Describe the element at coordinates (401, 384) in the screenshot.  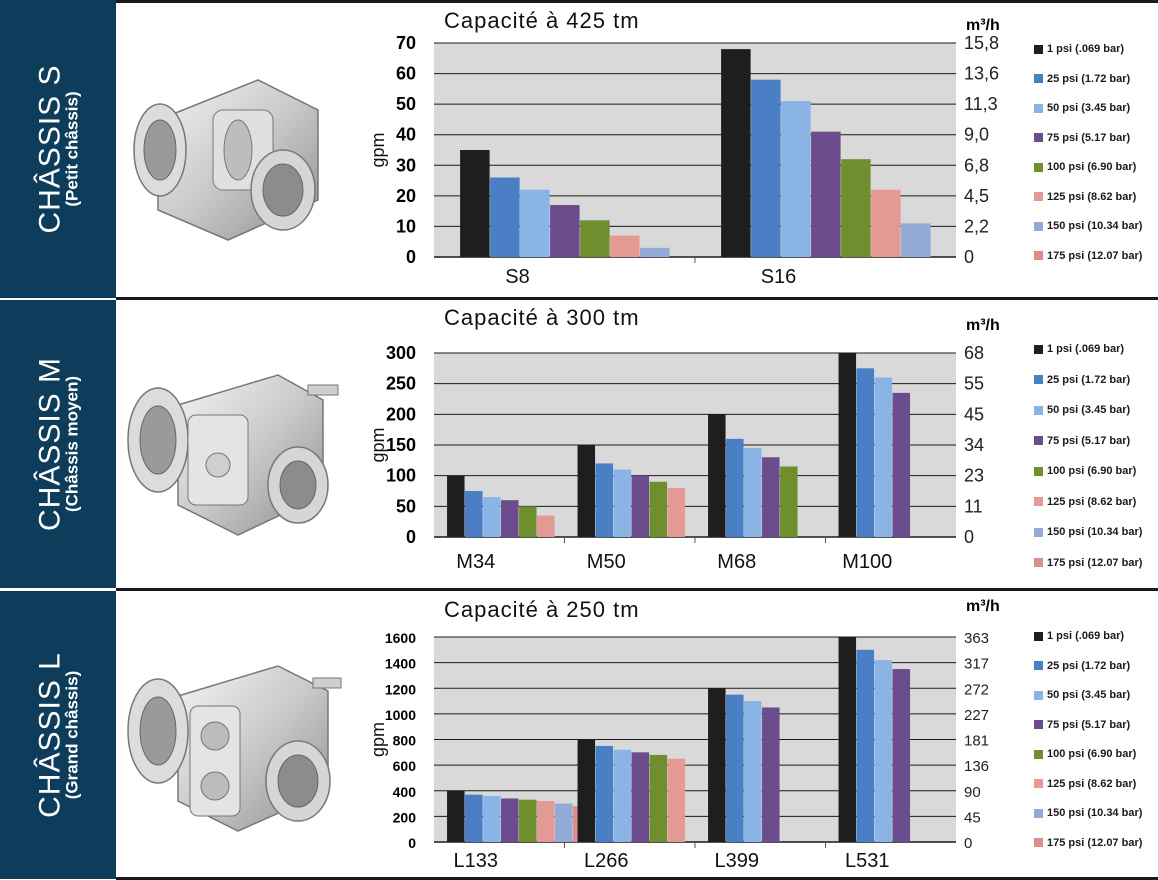
I see `y-tick-label: 250` at that location.